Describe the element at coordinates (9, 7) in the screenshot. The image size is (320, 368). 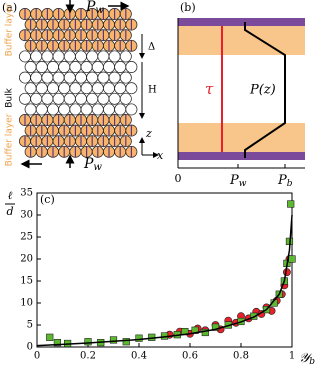
I see `panel-label: (a)` at that location.